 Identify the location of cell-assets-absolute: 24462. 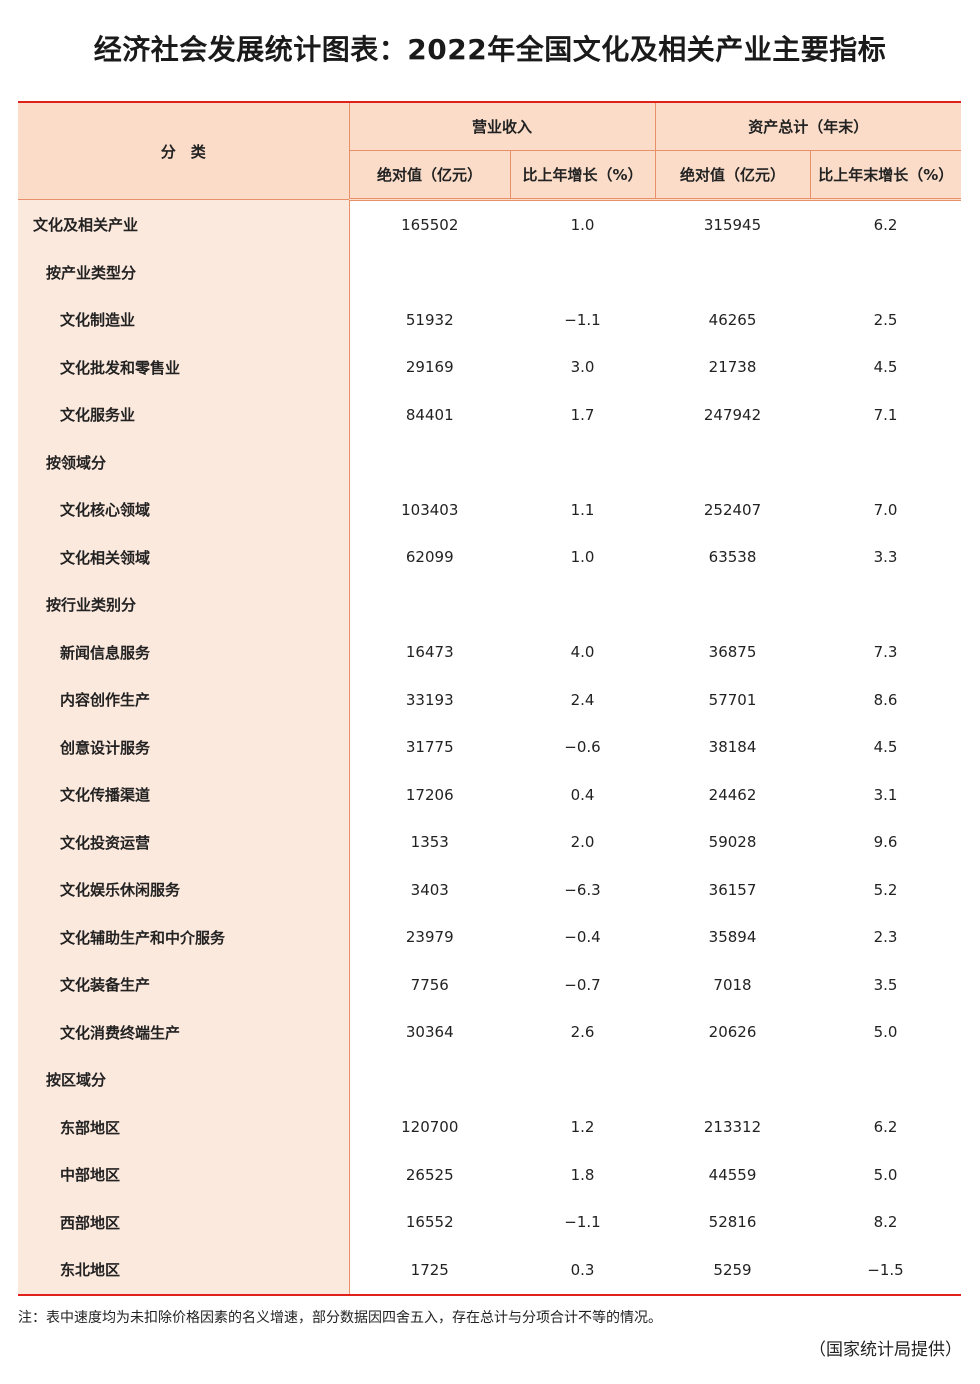
(732, 794).